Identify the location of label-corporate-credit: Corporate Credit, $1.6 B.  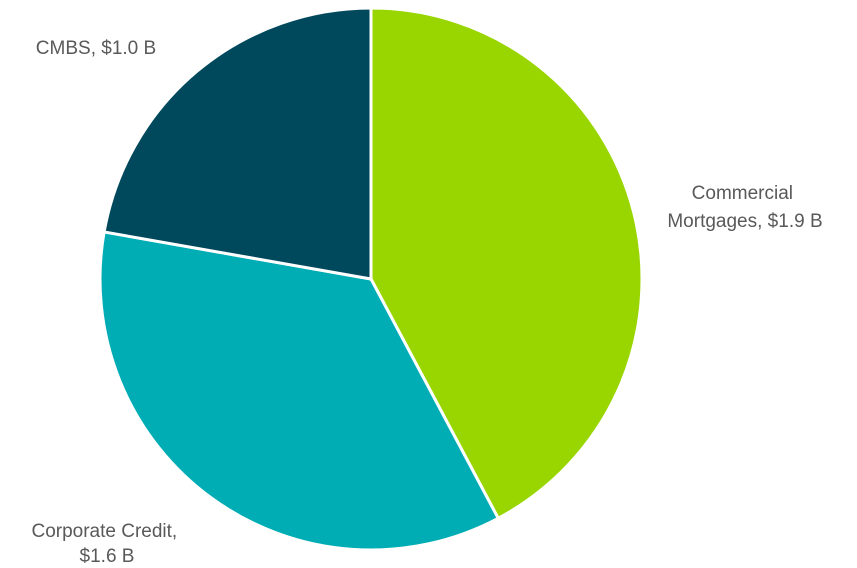
(106, 544).